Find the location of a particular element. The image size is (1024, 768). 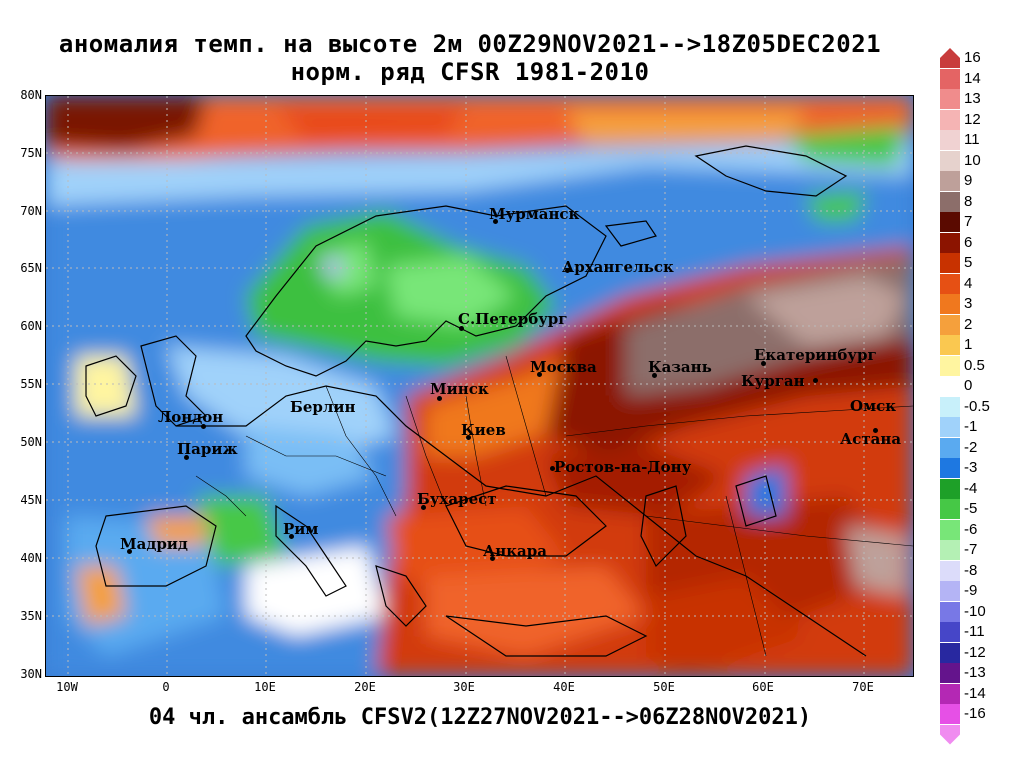

colorbar-tick-label: 13 is located at coordinates (972, 99).